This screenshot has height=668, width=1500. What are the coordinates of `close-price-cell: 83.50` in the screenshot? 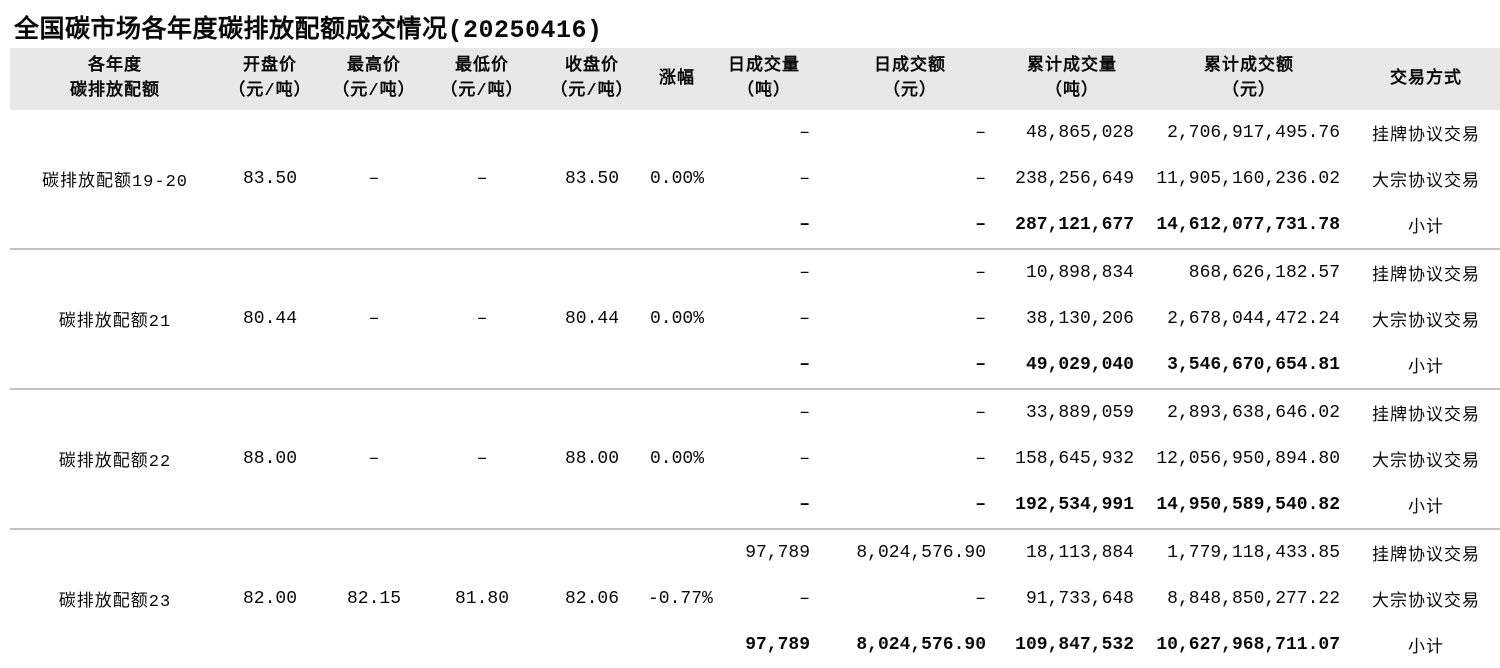 It's located at (592, 180).